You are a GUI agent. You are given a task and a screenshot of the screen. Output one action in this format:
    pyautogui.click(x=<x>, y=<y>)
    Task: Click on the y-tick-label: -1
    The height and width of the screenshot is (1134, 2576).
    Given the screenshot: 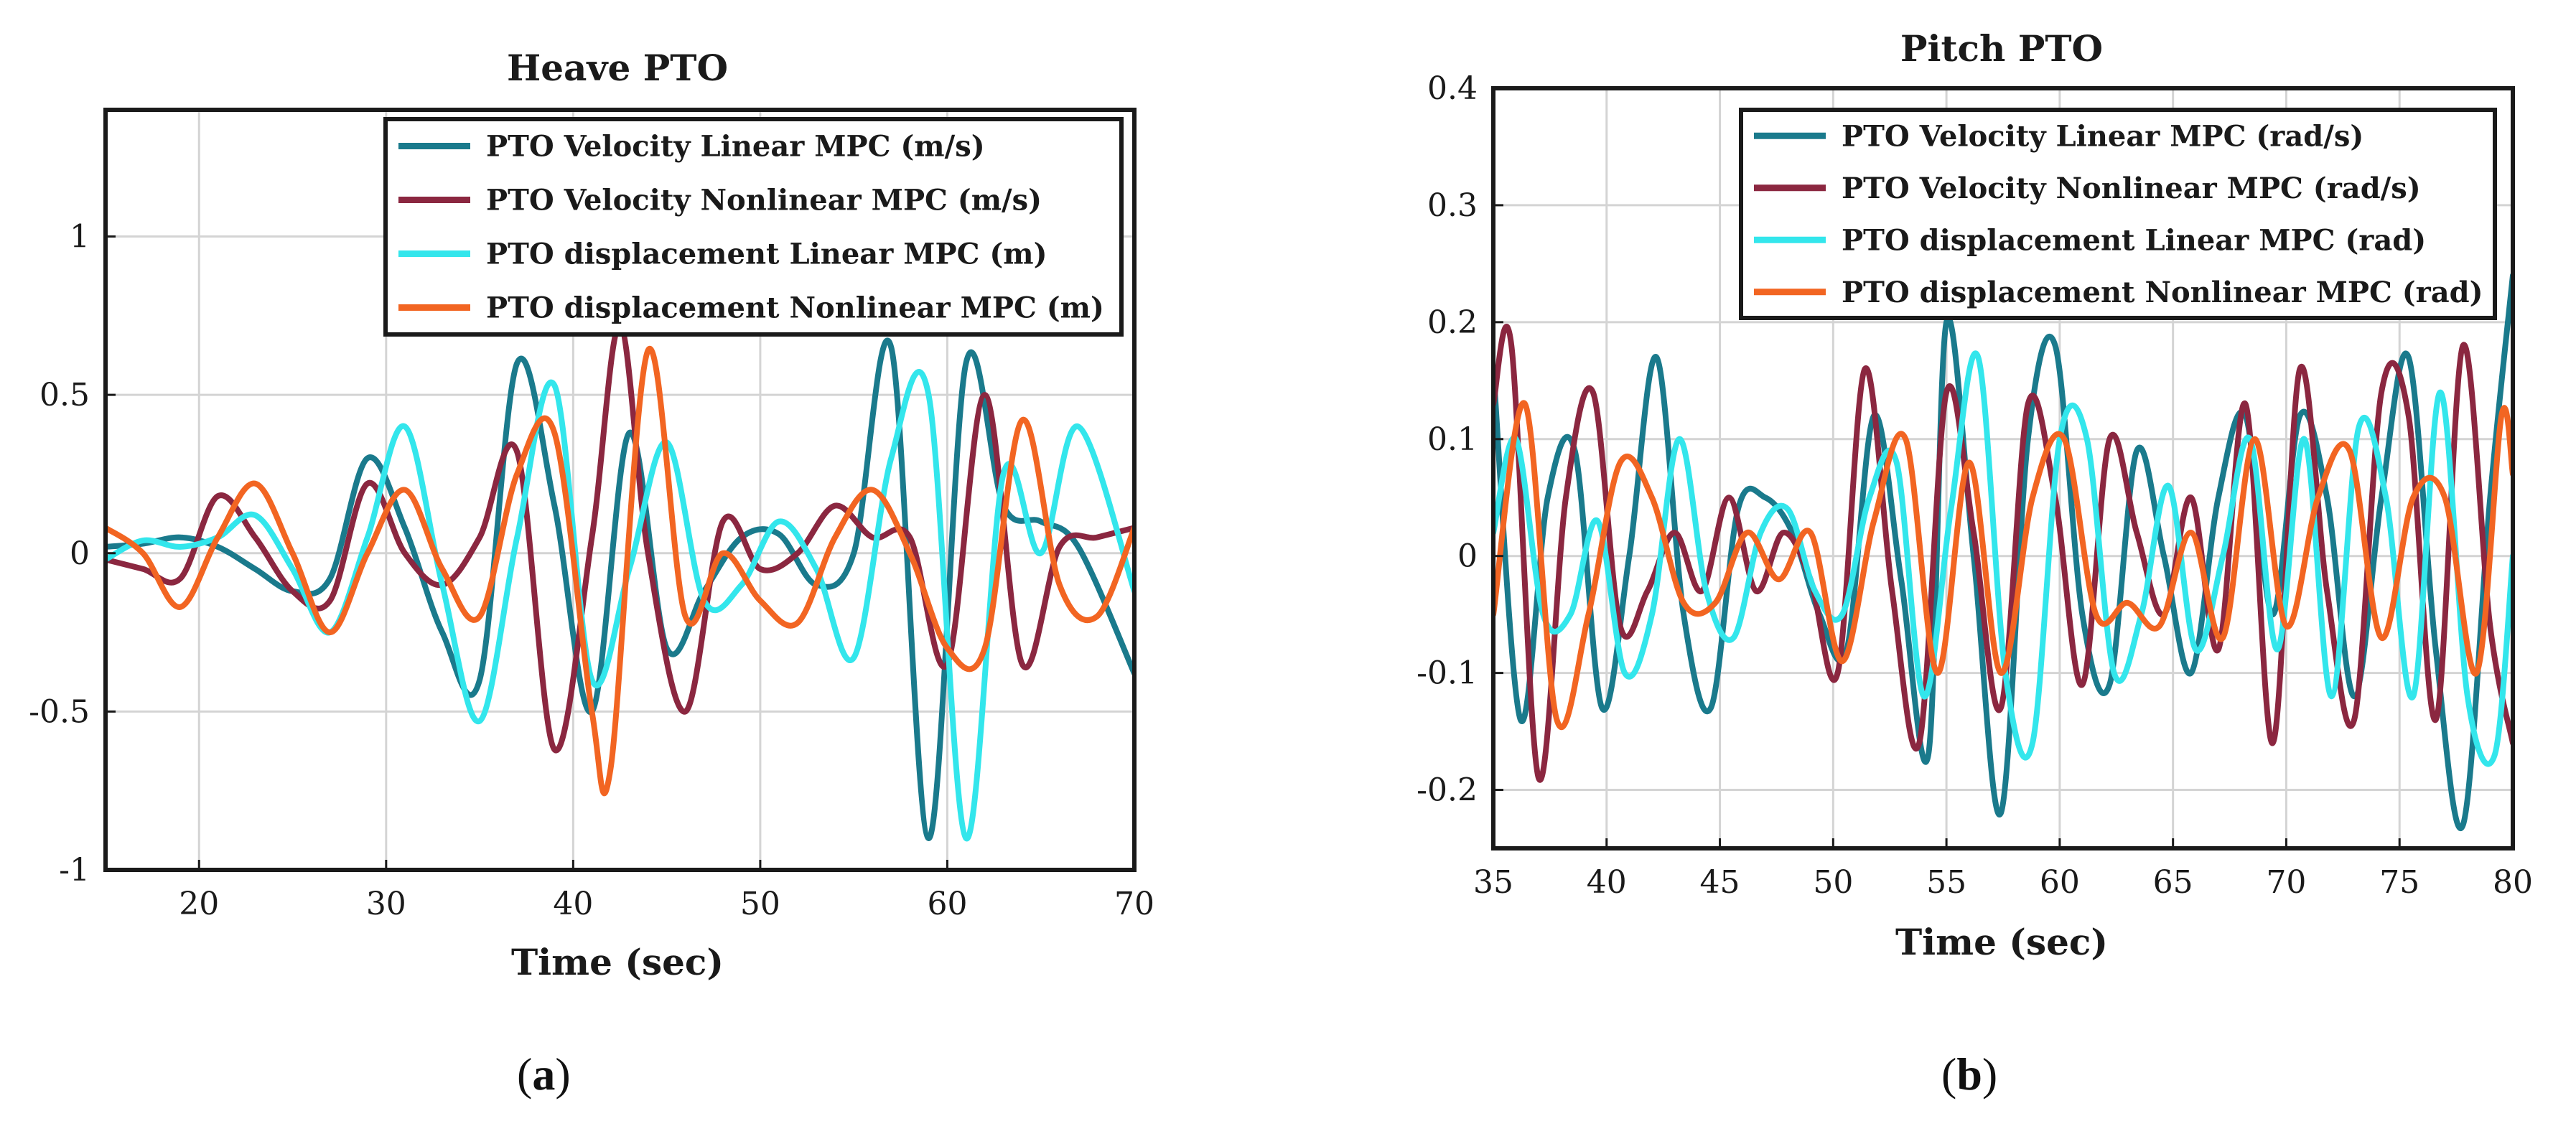 What is the action you would take?
    pyautogui.click(x=74, y=871)
    